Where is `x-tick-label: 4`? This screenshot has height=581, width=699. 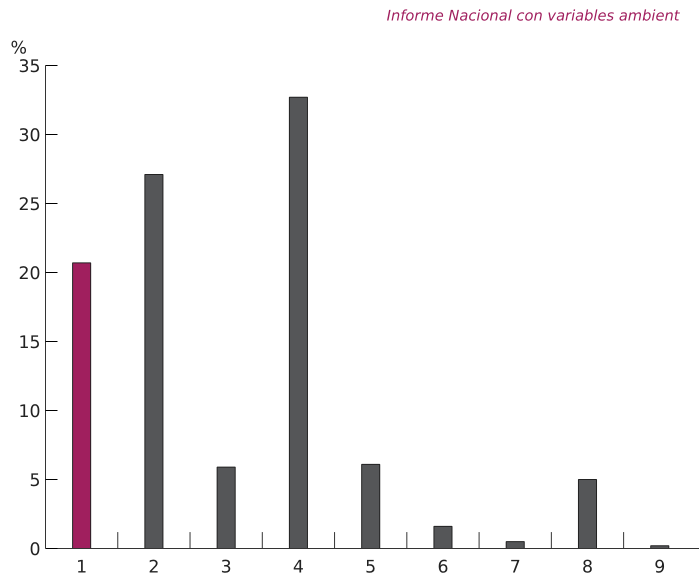 x-tick-label: 4 is located at coordinates (298, 568).